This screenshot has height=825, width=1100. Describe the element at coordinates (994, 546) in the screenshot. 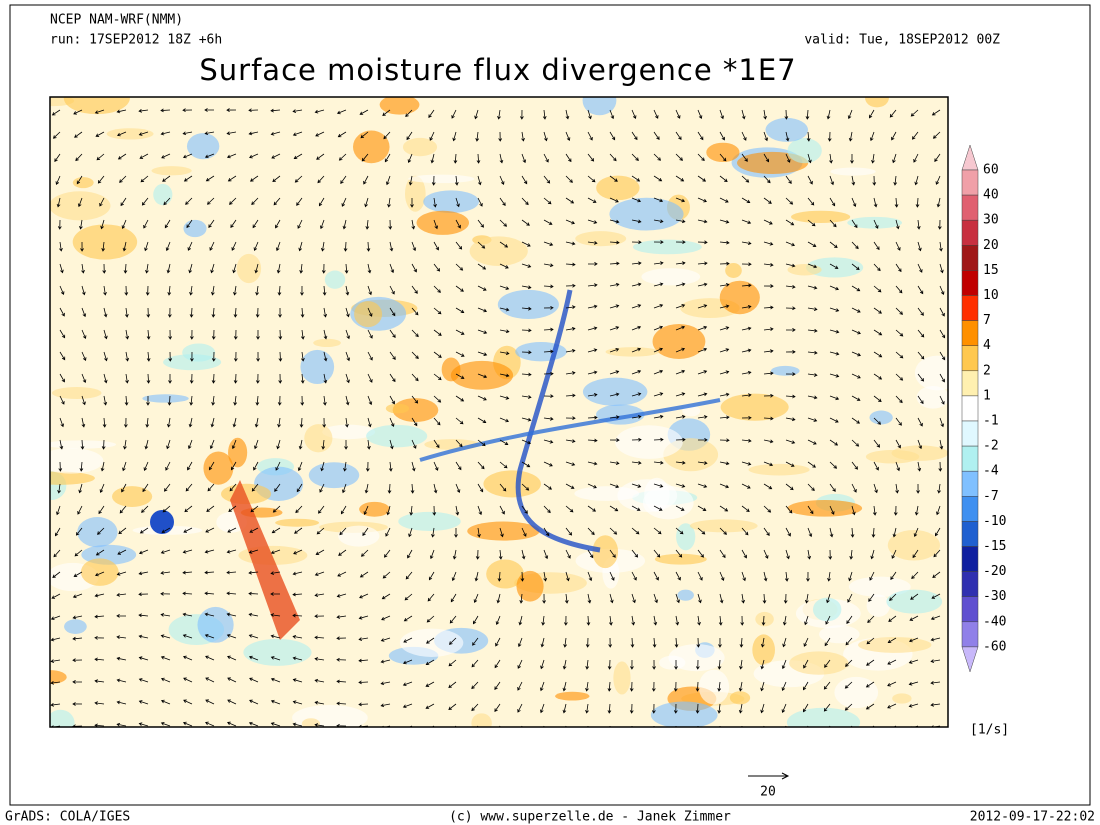

I see `colorbar-label: -15` at that location.